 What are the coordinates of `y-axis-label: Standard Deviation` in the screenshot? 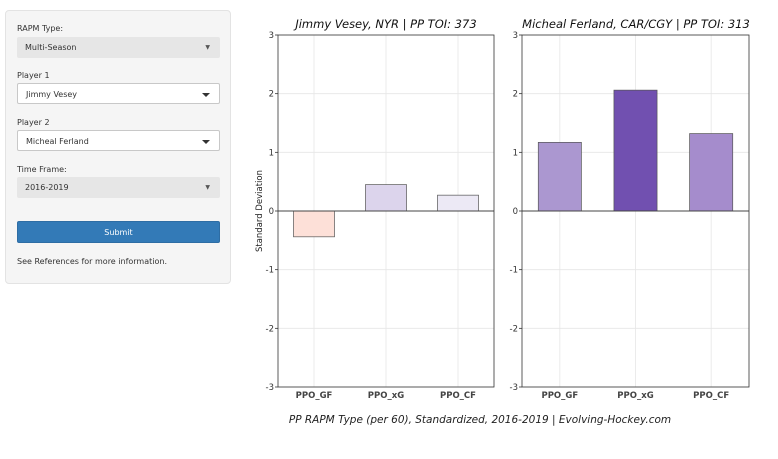 It's located at (260, 211).